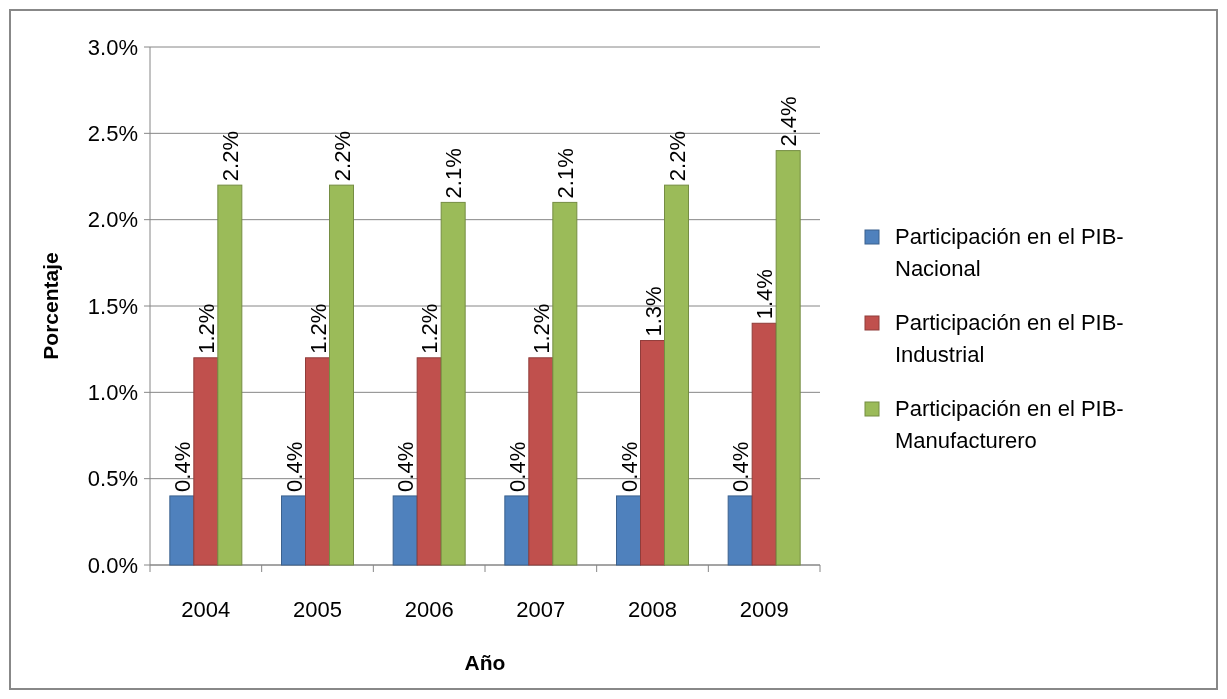 The image size is (1227, 699). What do you see at coordinates (764, 609) in the screenshot?
I see `x-tick-label: 2009` at bounding box center [764, 609].